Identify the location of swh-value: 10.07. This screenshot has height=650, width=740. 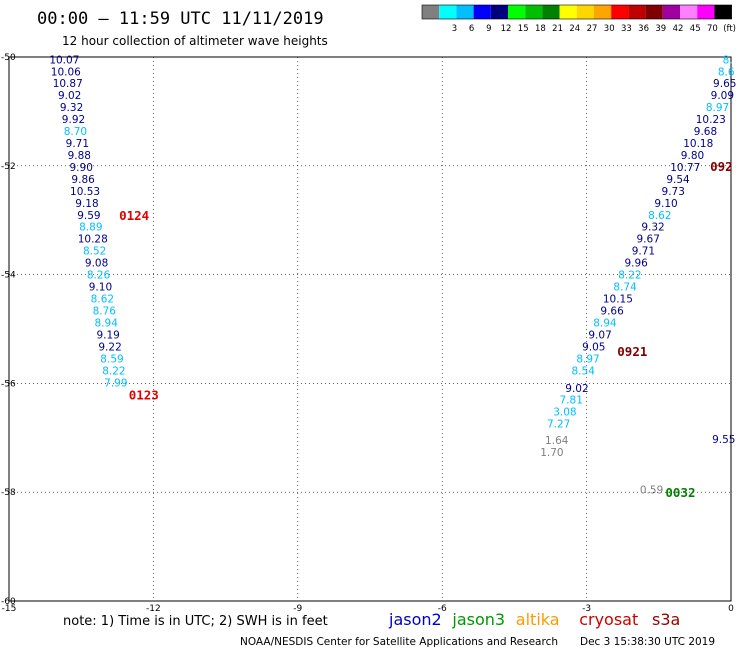
(64, 61).